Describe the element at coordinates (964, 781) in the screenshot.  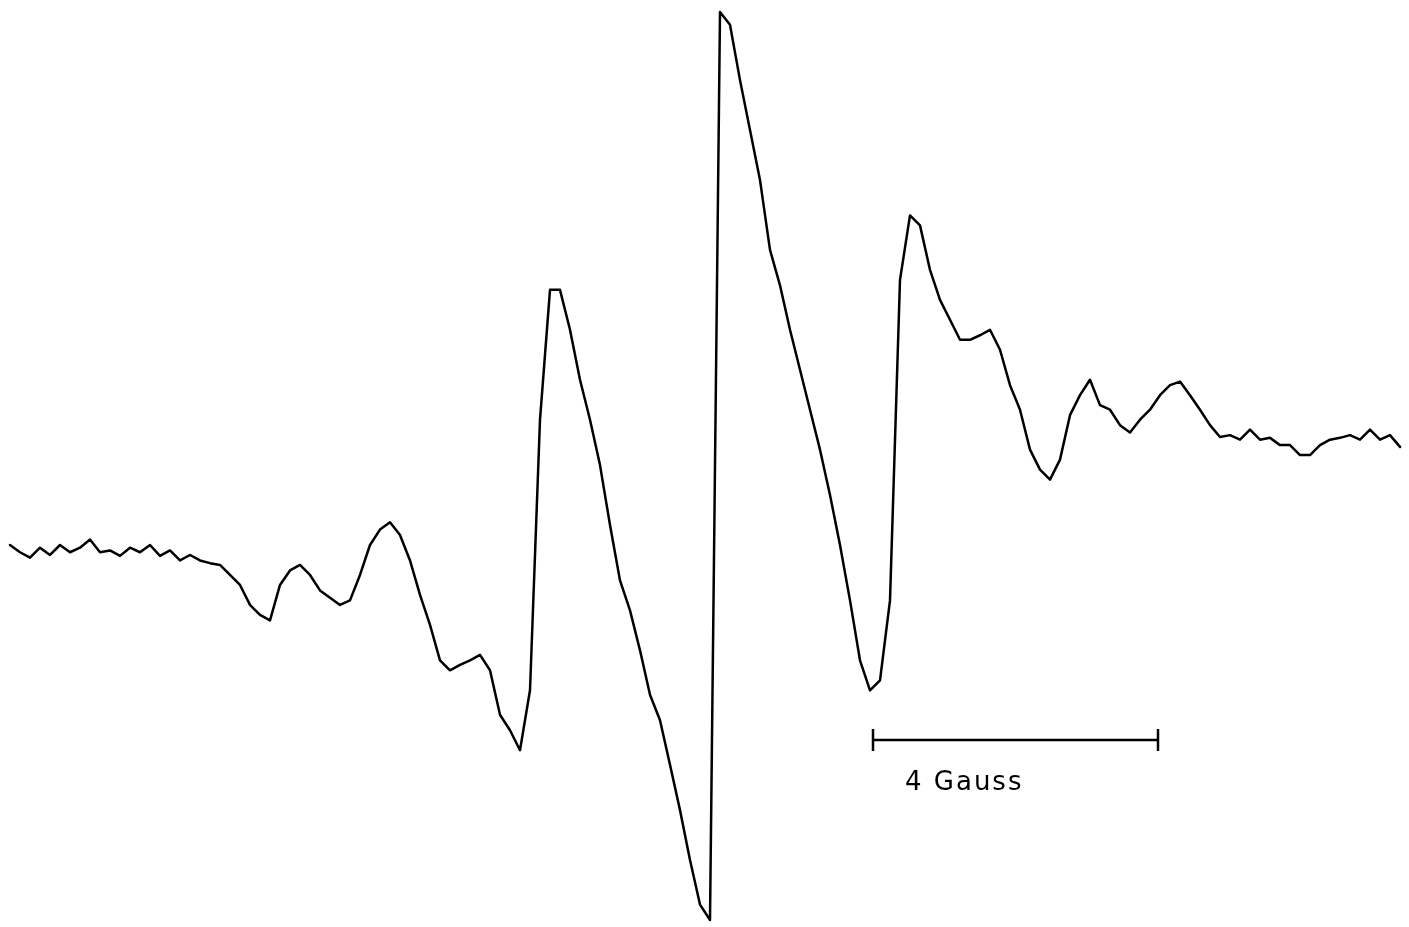
I see `annotation: 4 Gauss` at that location.